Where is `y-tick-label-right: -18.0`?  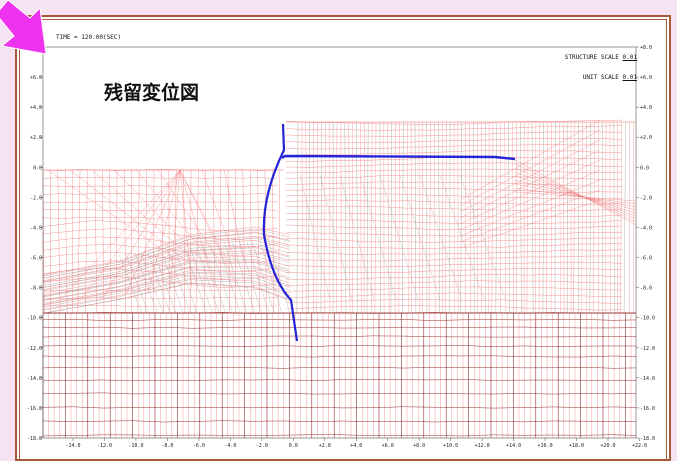 y-tick-label-right: -18.0 is located at coordinates (647, 439).